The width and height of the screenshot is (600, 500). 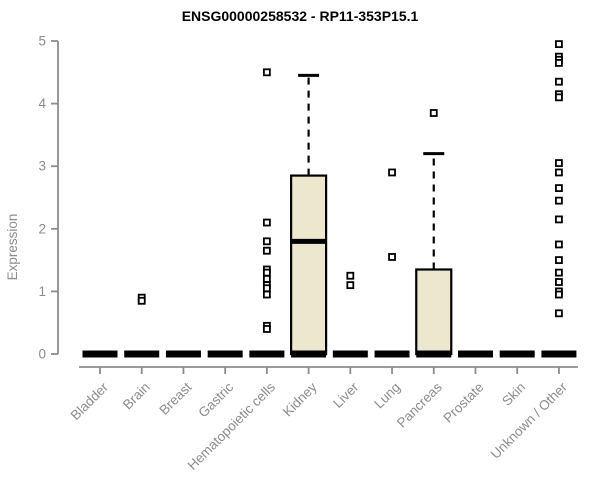 What do you see at coordinates (387, 396) in the screenshot?
I see `x-tick-label: Lung` at bounding box center [387, 396].